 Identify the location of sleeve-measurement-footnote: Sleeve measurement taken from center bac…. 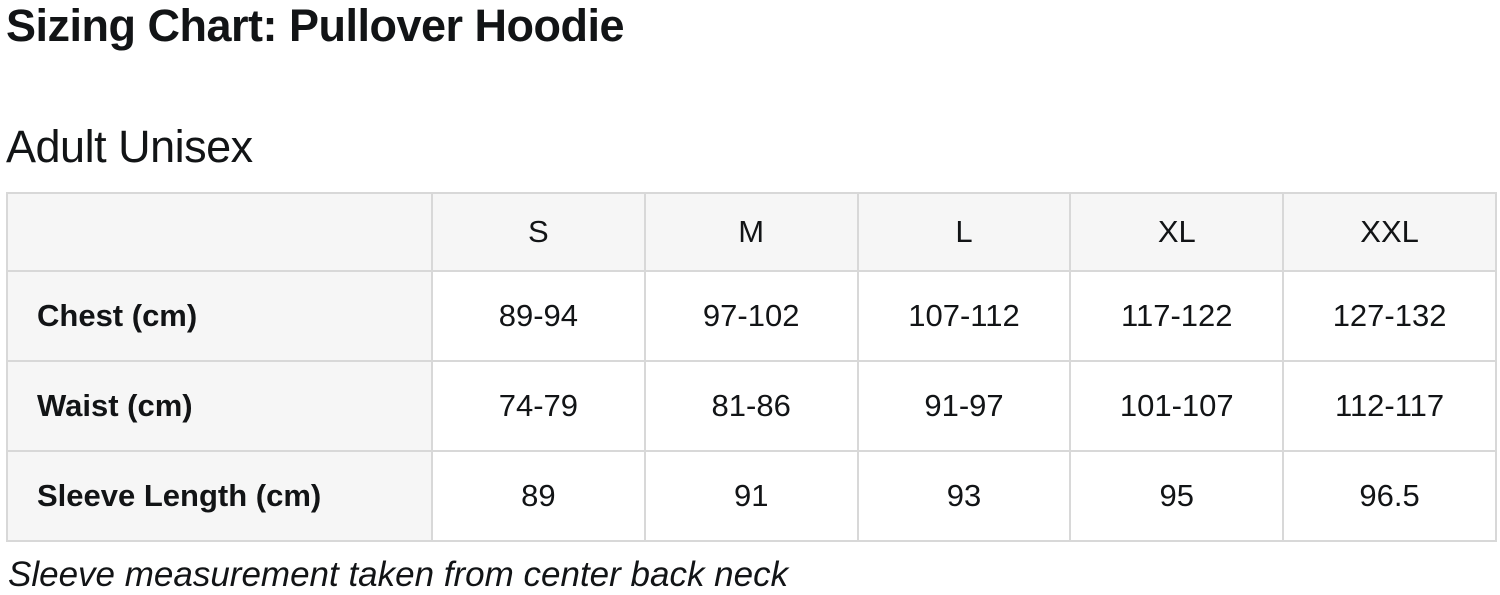
(398, 574).